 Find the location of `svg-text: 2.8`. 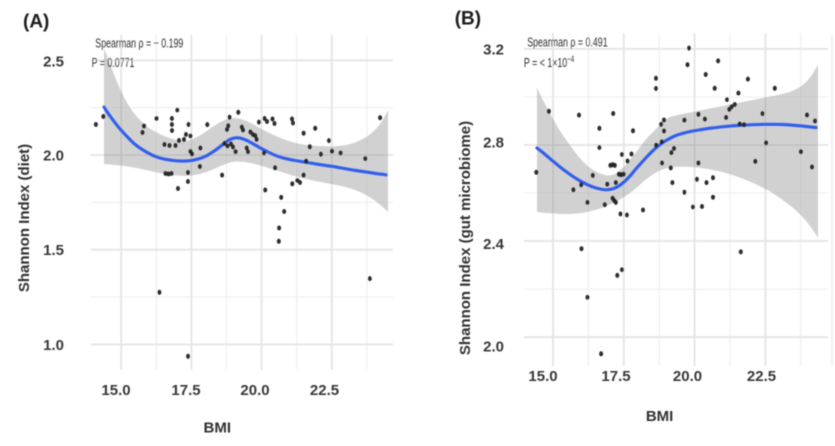

svg-text: 2.8 is located at coordinates (493, 143).